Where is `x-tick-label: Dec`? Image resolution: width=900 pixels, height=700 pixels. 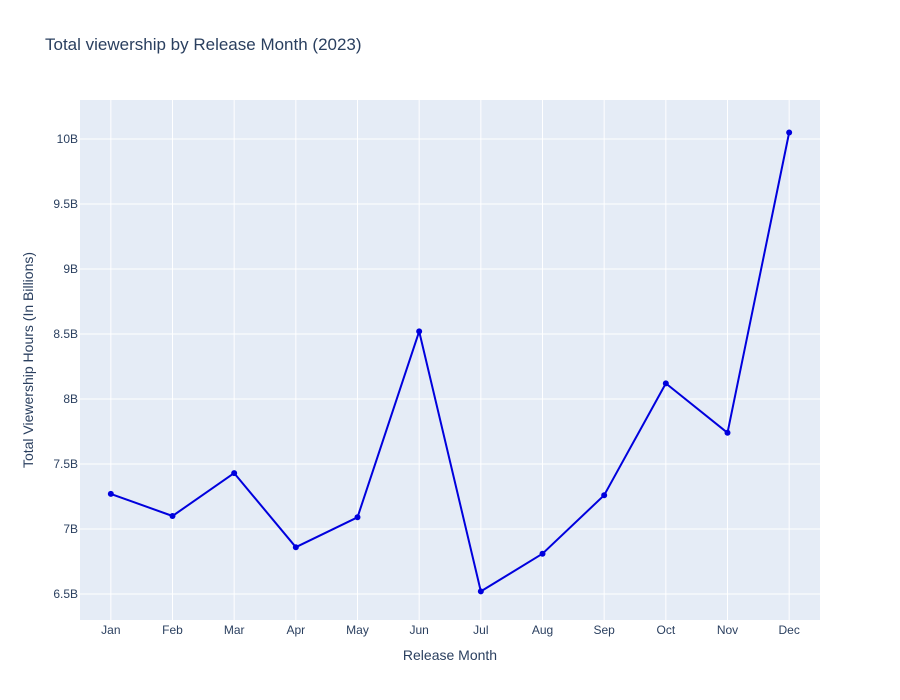
x-tick-label: Dec is located at coordinates (788, 630).